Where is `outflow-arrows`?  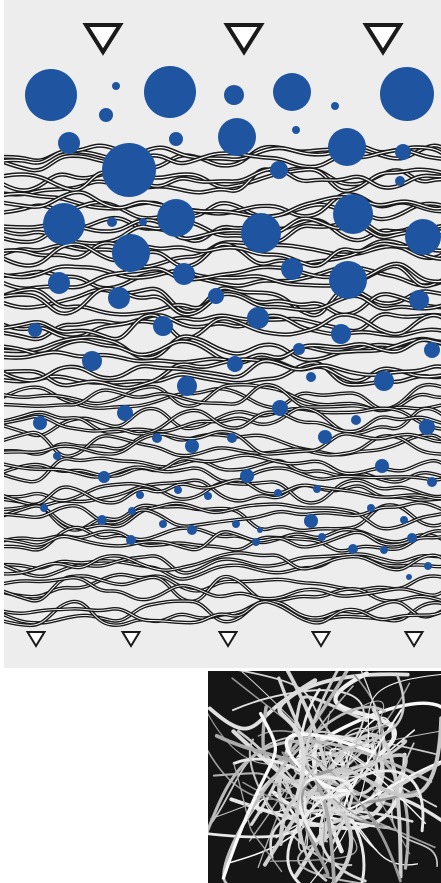 outflow-arrows is located at coordinates (225, 639).